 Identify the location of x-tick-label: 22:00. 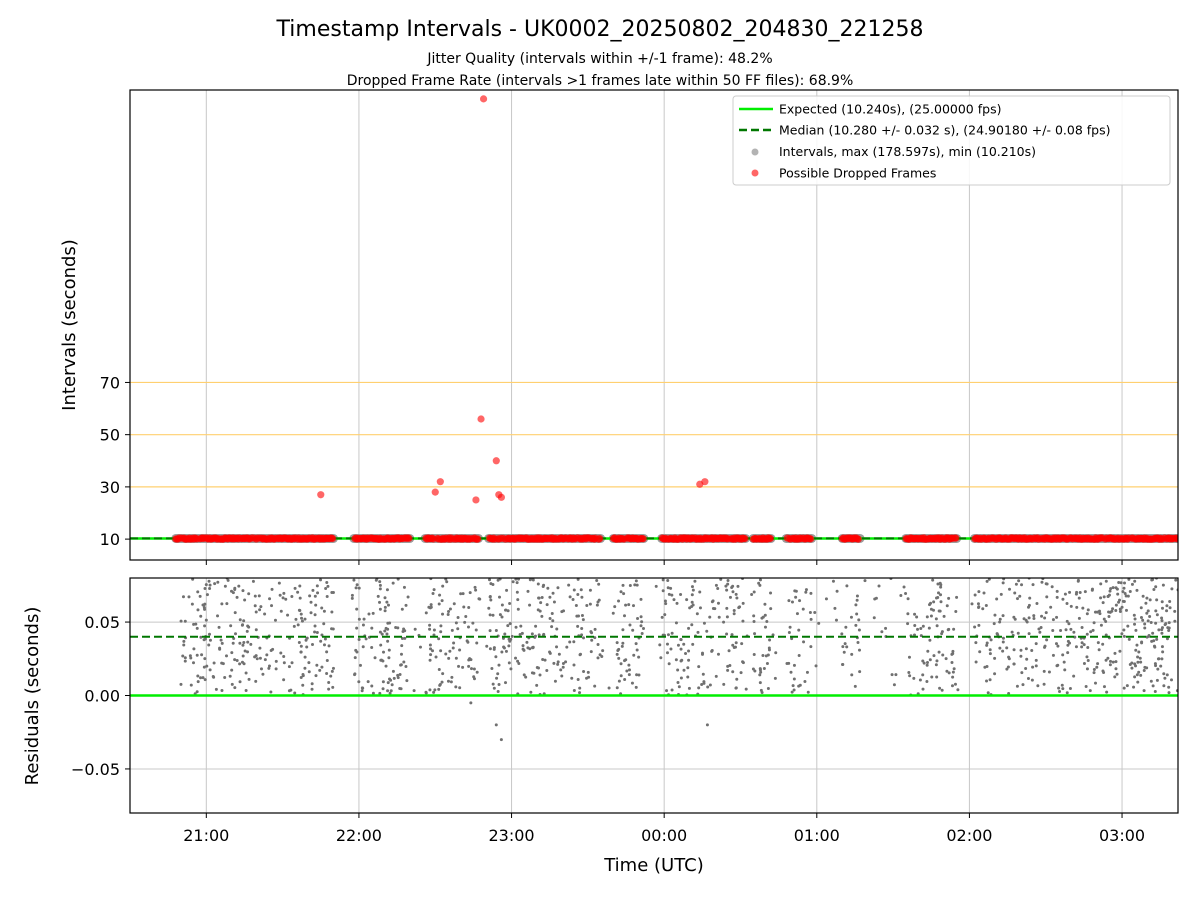
(359, 835).